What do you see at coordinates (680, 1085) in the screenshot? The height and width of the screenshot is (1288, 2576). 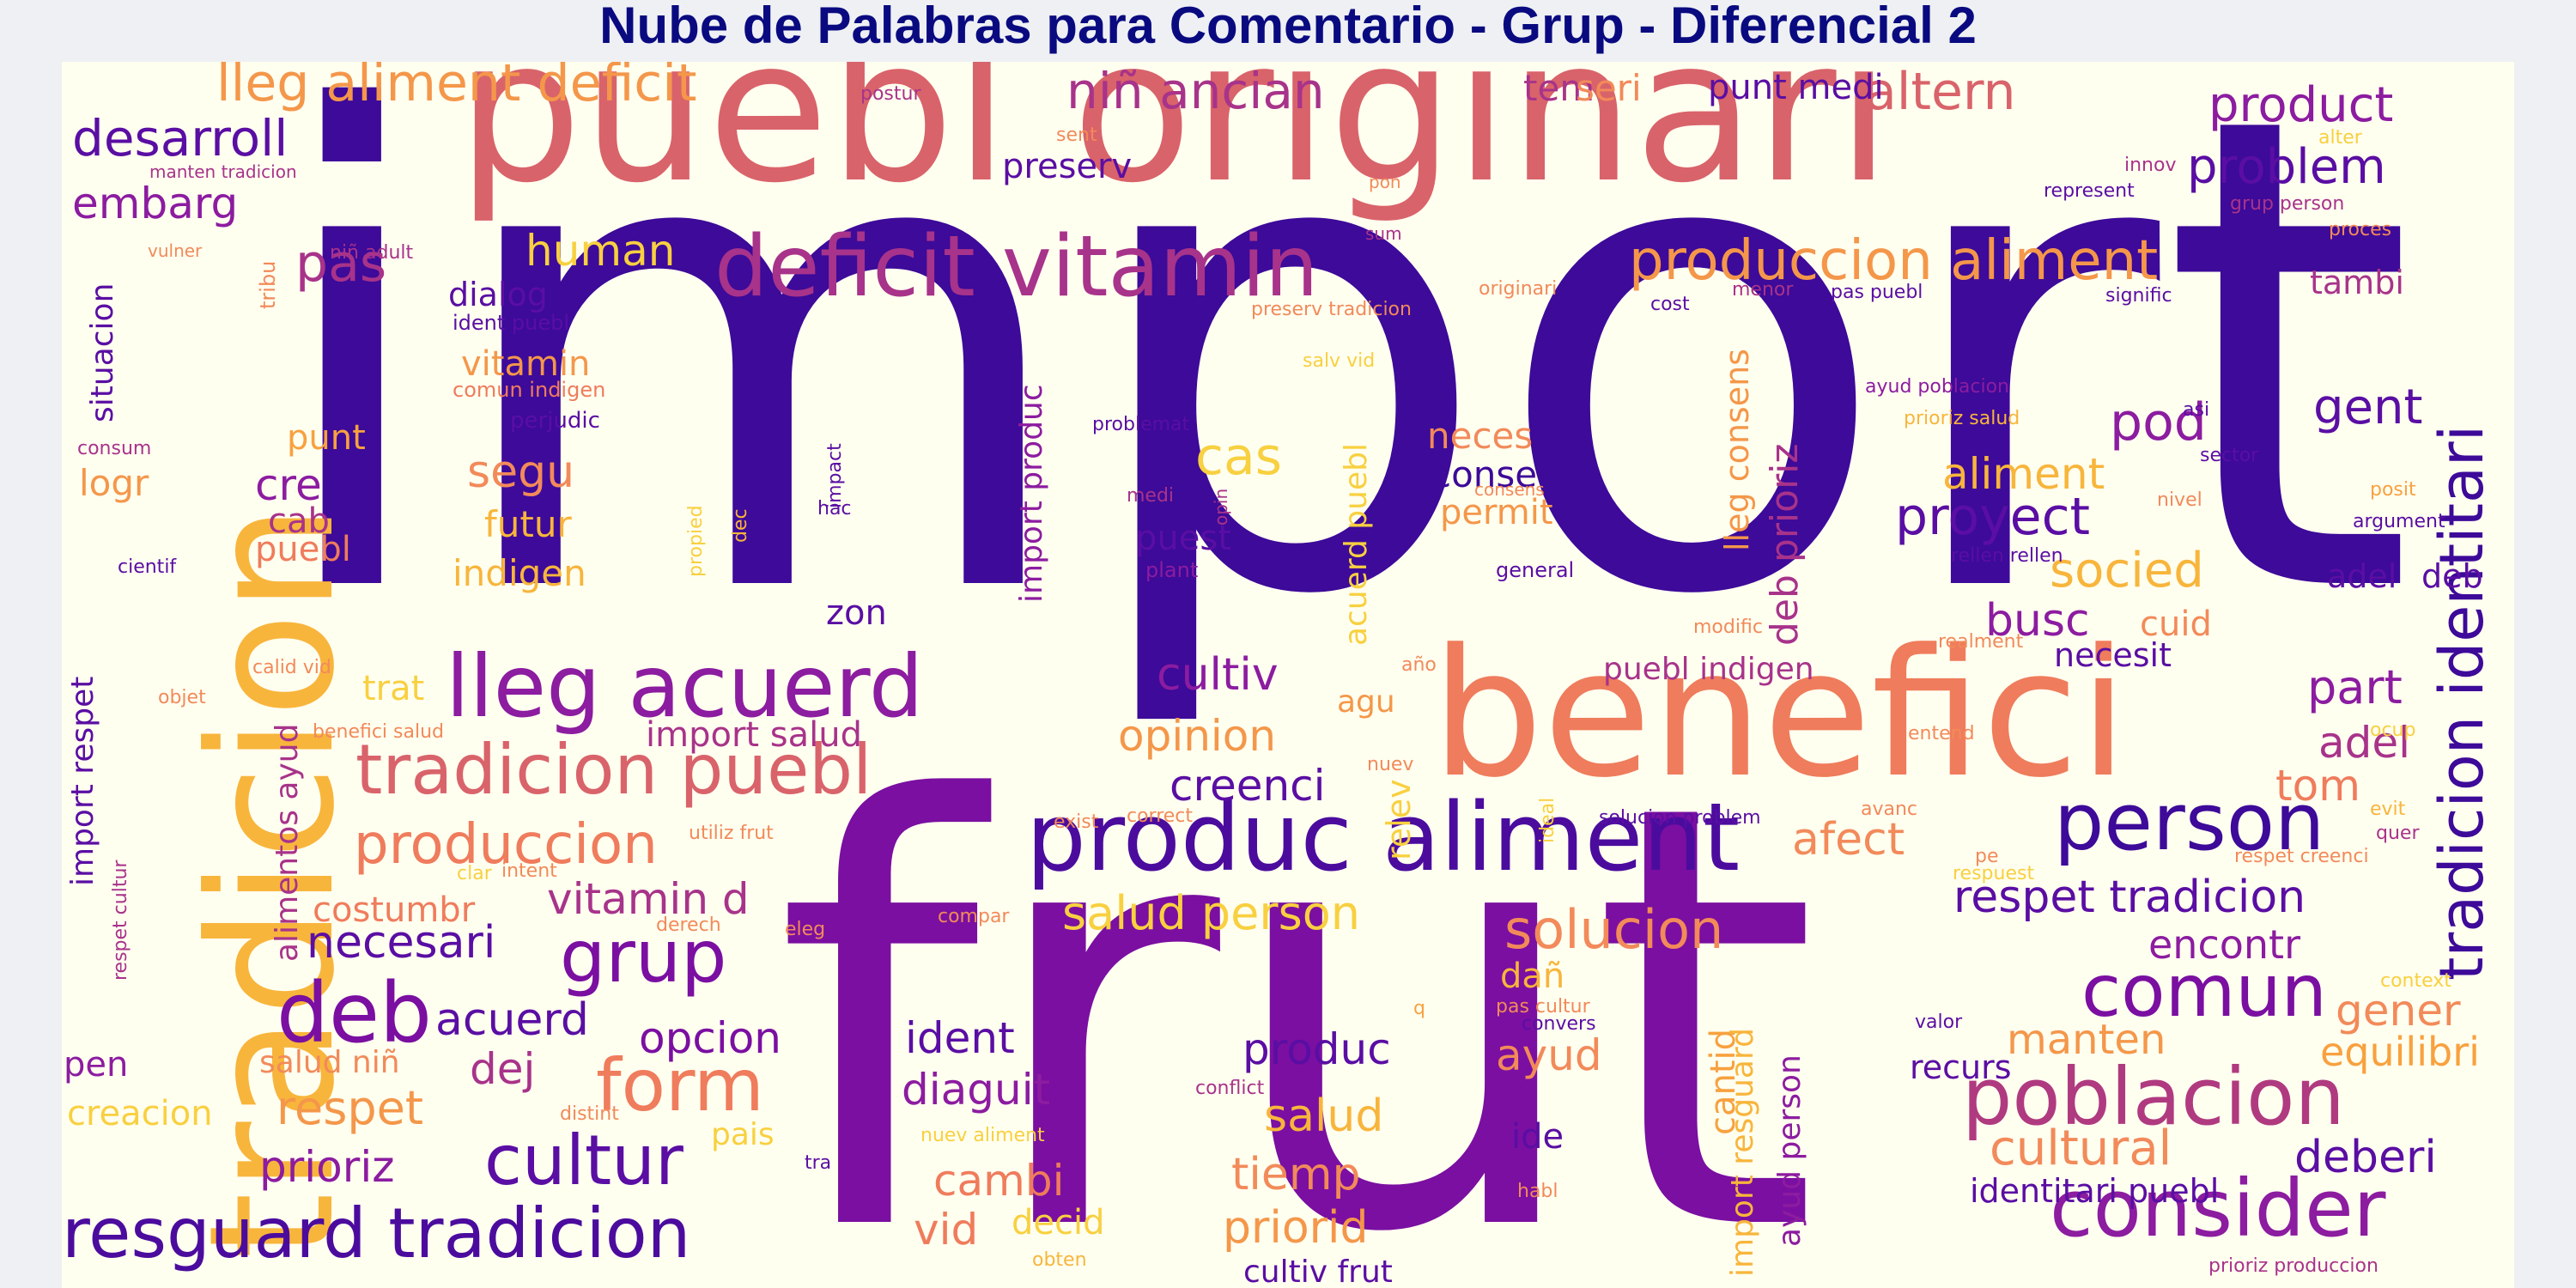 I see `word: form` at bounding box center [680, 1085].